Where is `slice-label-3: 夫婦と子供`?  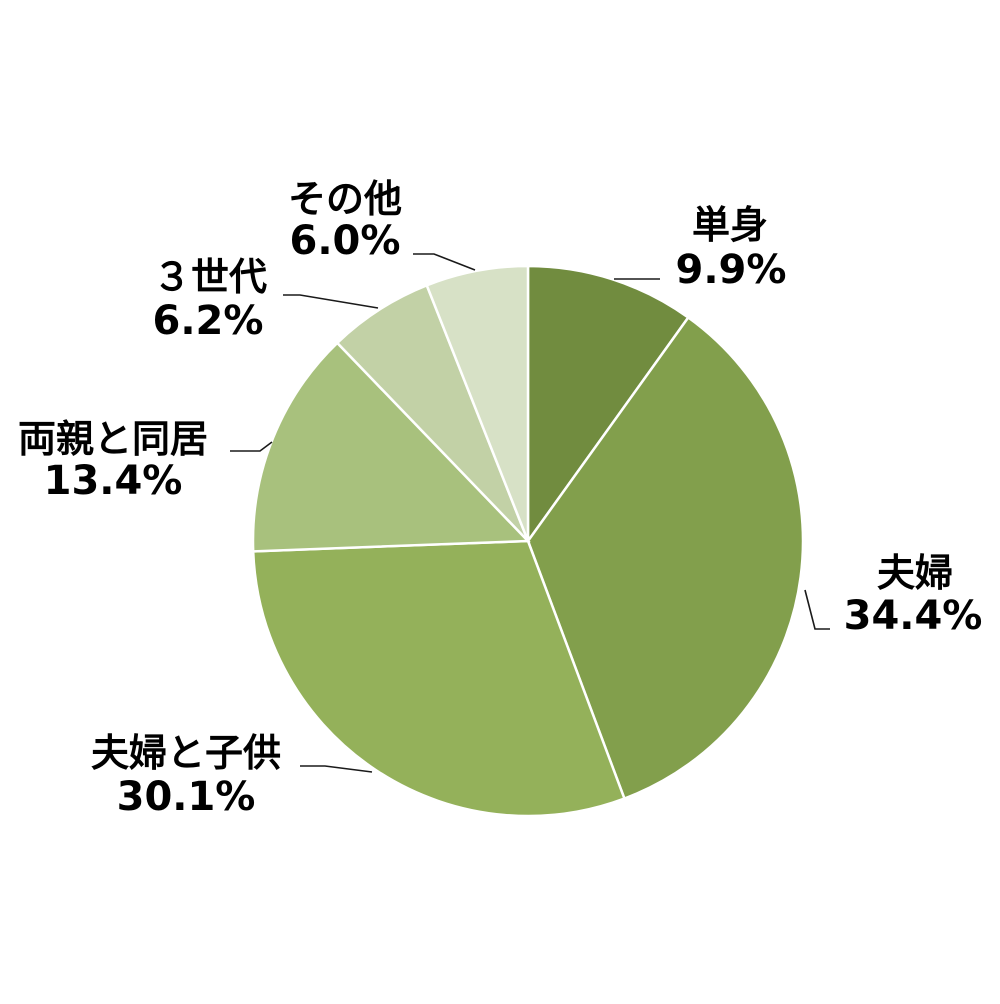
slice-label-3: 夫婦と子供 is located at coordinates (186, 753).